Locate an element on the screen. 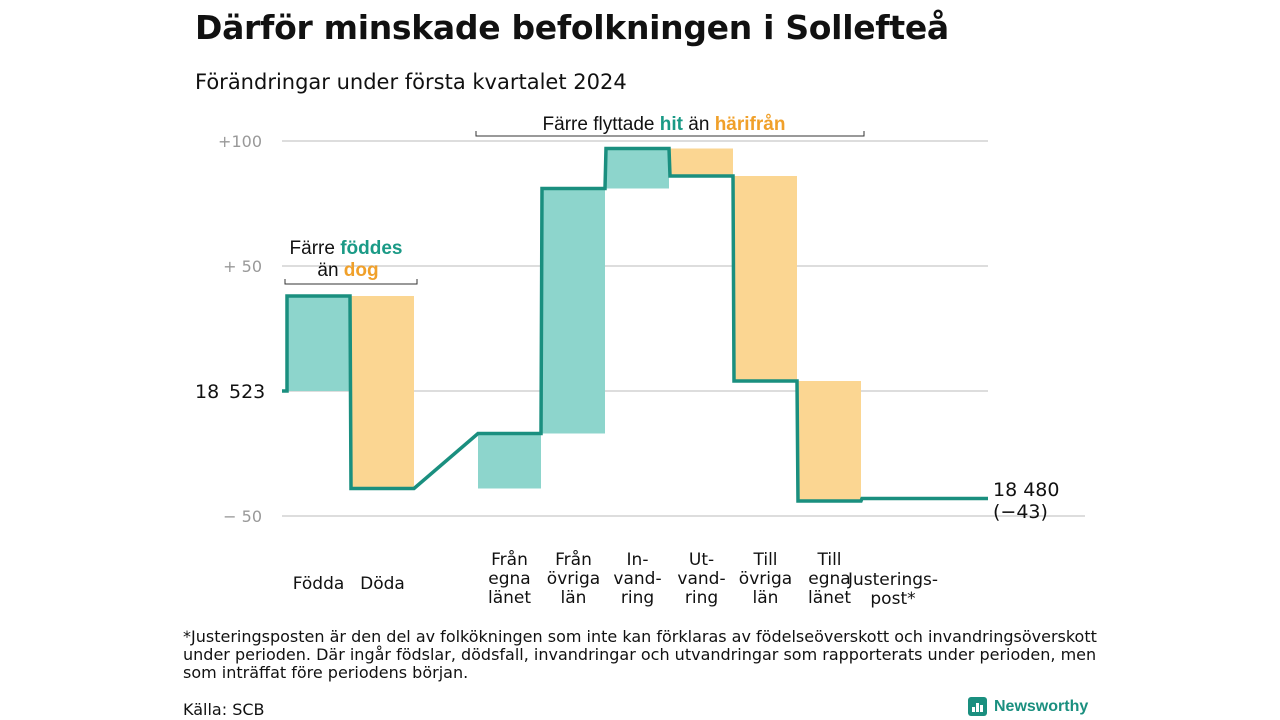 This screenshot has height=720, width=1280. chart-subtitle: Förändringar under första kvartalet 2024 is located at coordinates (411, 82).